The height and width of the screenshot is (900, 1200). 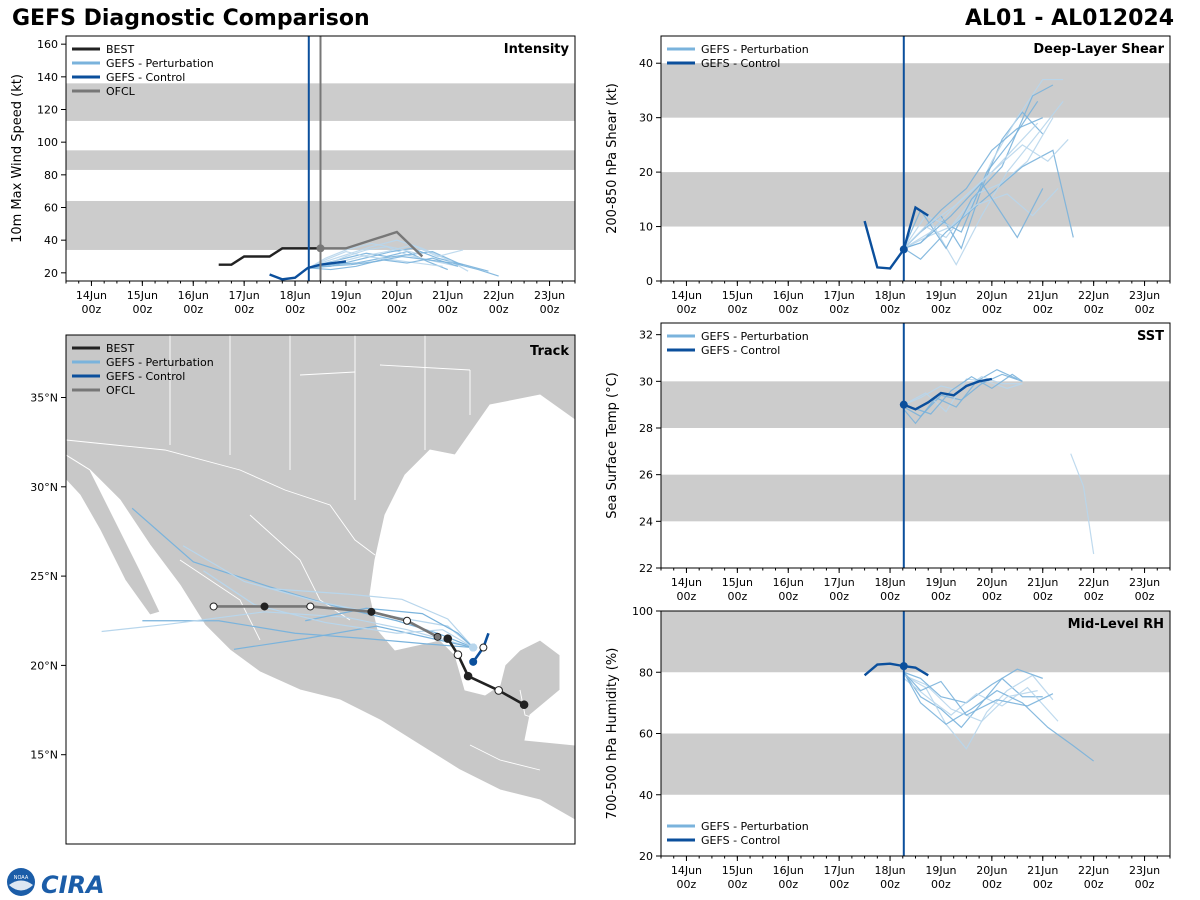 I want to click on y-tick-label: 120, so click(x=47, y=110).